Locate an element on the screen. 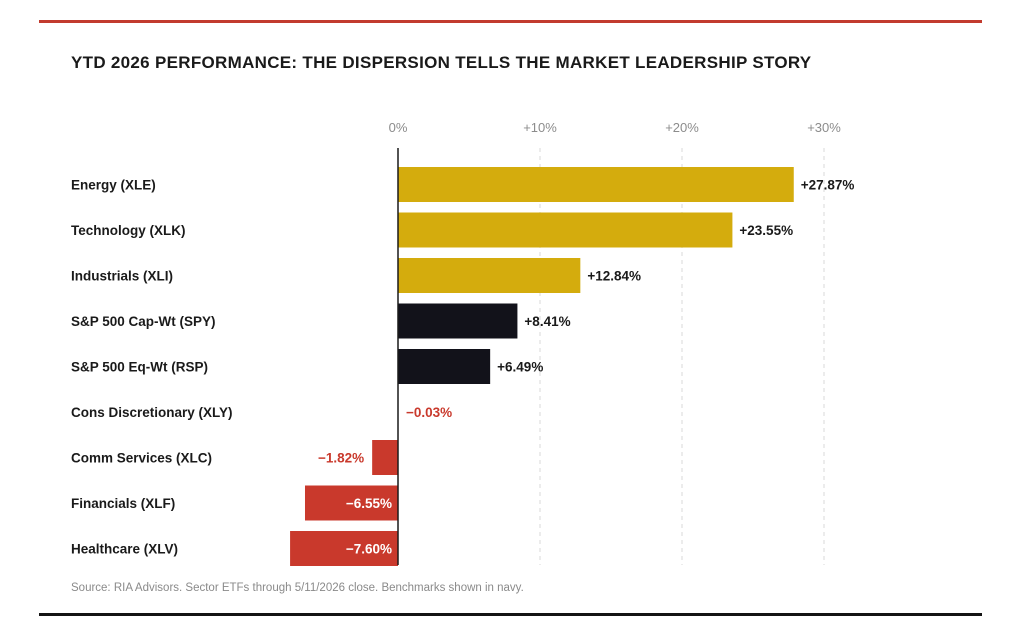  value-label: +6.49% is located at coordinates (520, 367).